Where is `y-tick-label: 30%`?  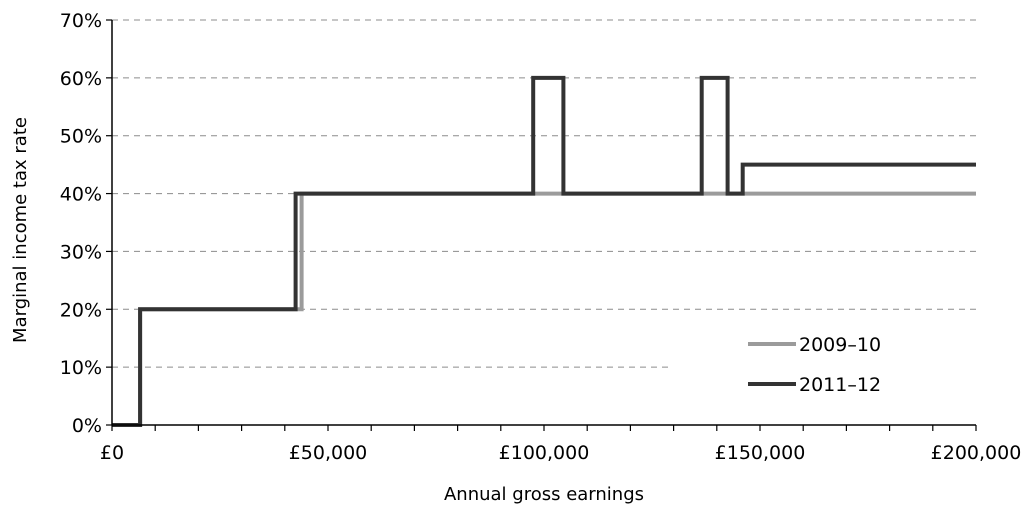 y-tick-label: 30% is located at coordinates (81, 252).